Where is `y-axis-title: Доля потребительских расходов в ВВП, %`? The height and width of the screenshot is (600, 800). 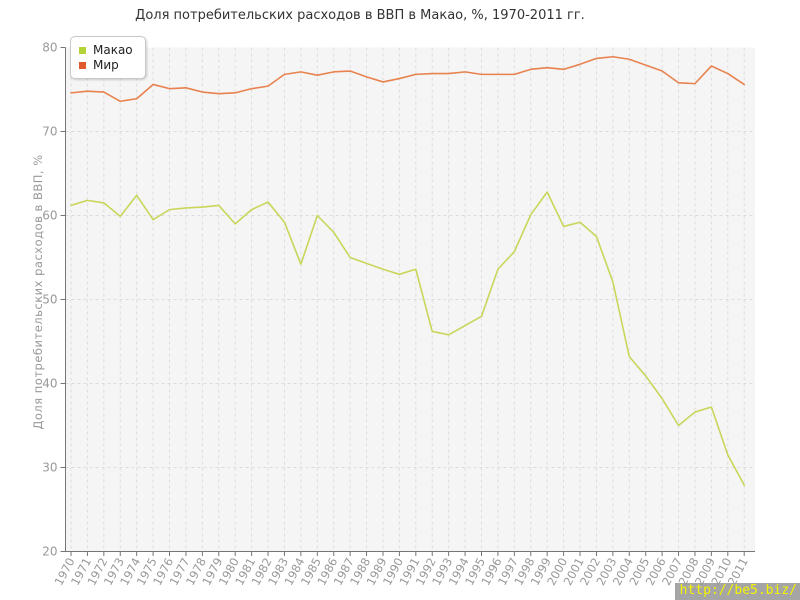
y-axis-title: Доля потребительских расходов в ВВП, % is located at coordinates (38, 292).